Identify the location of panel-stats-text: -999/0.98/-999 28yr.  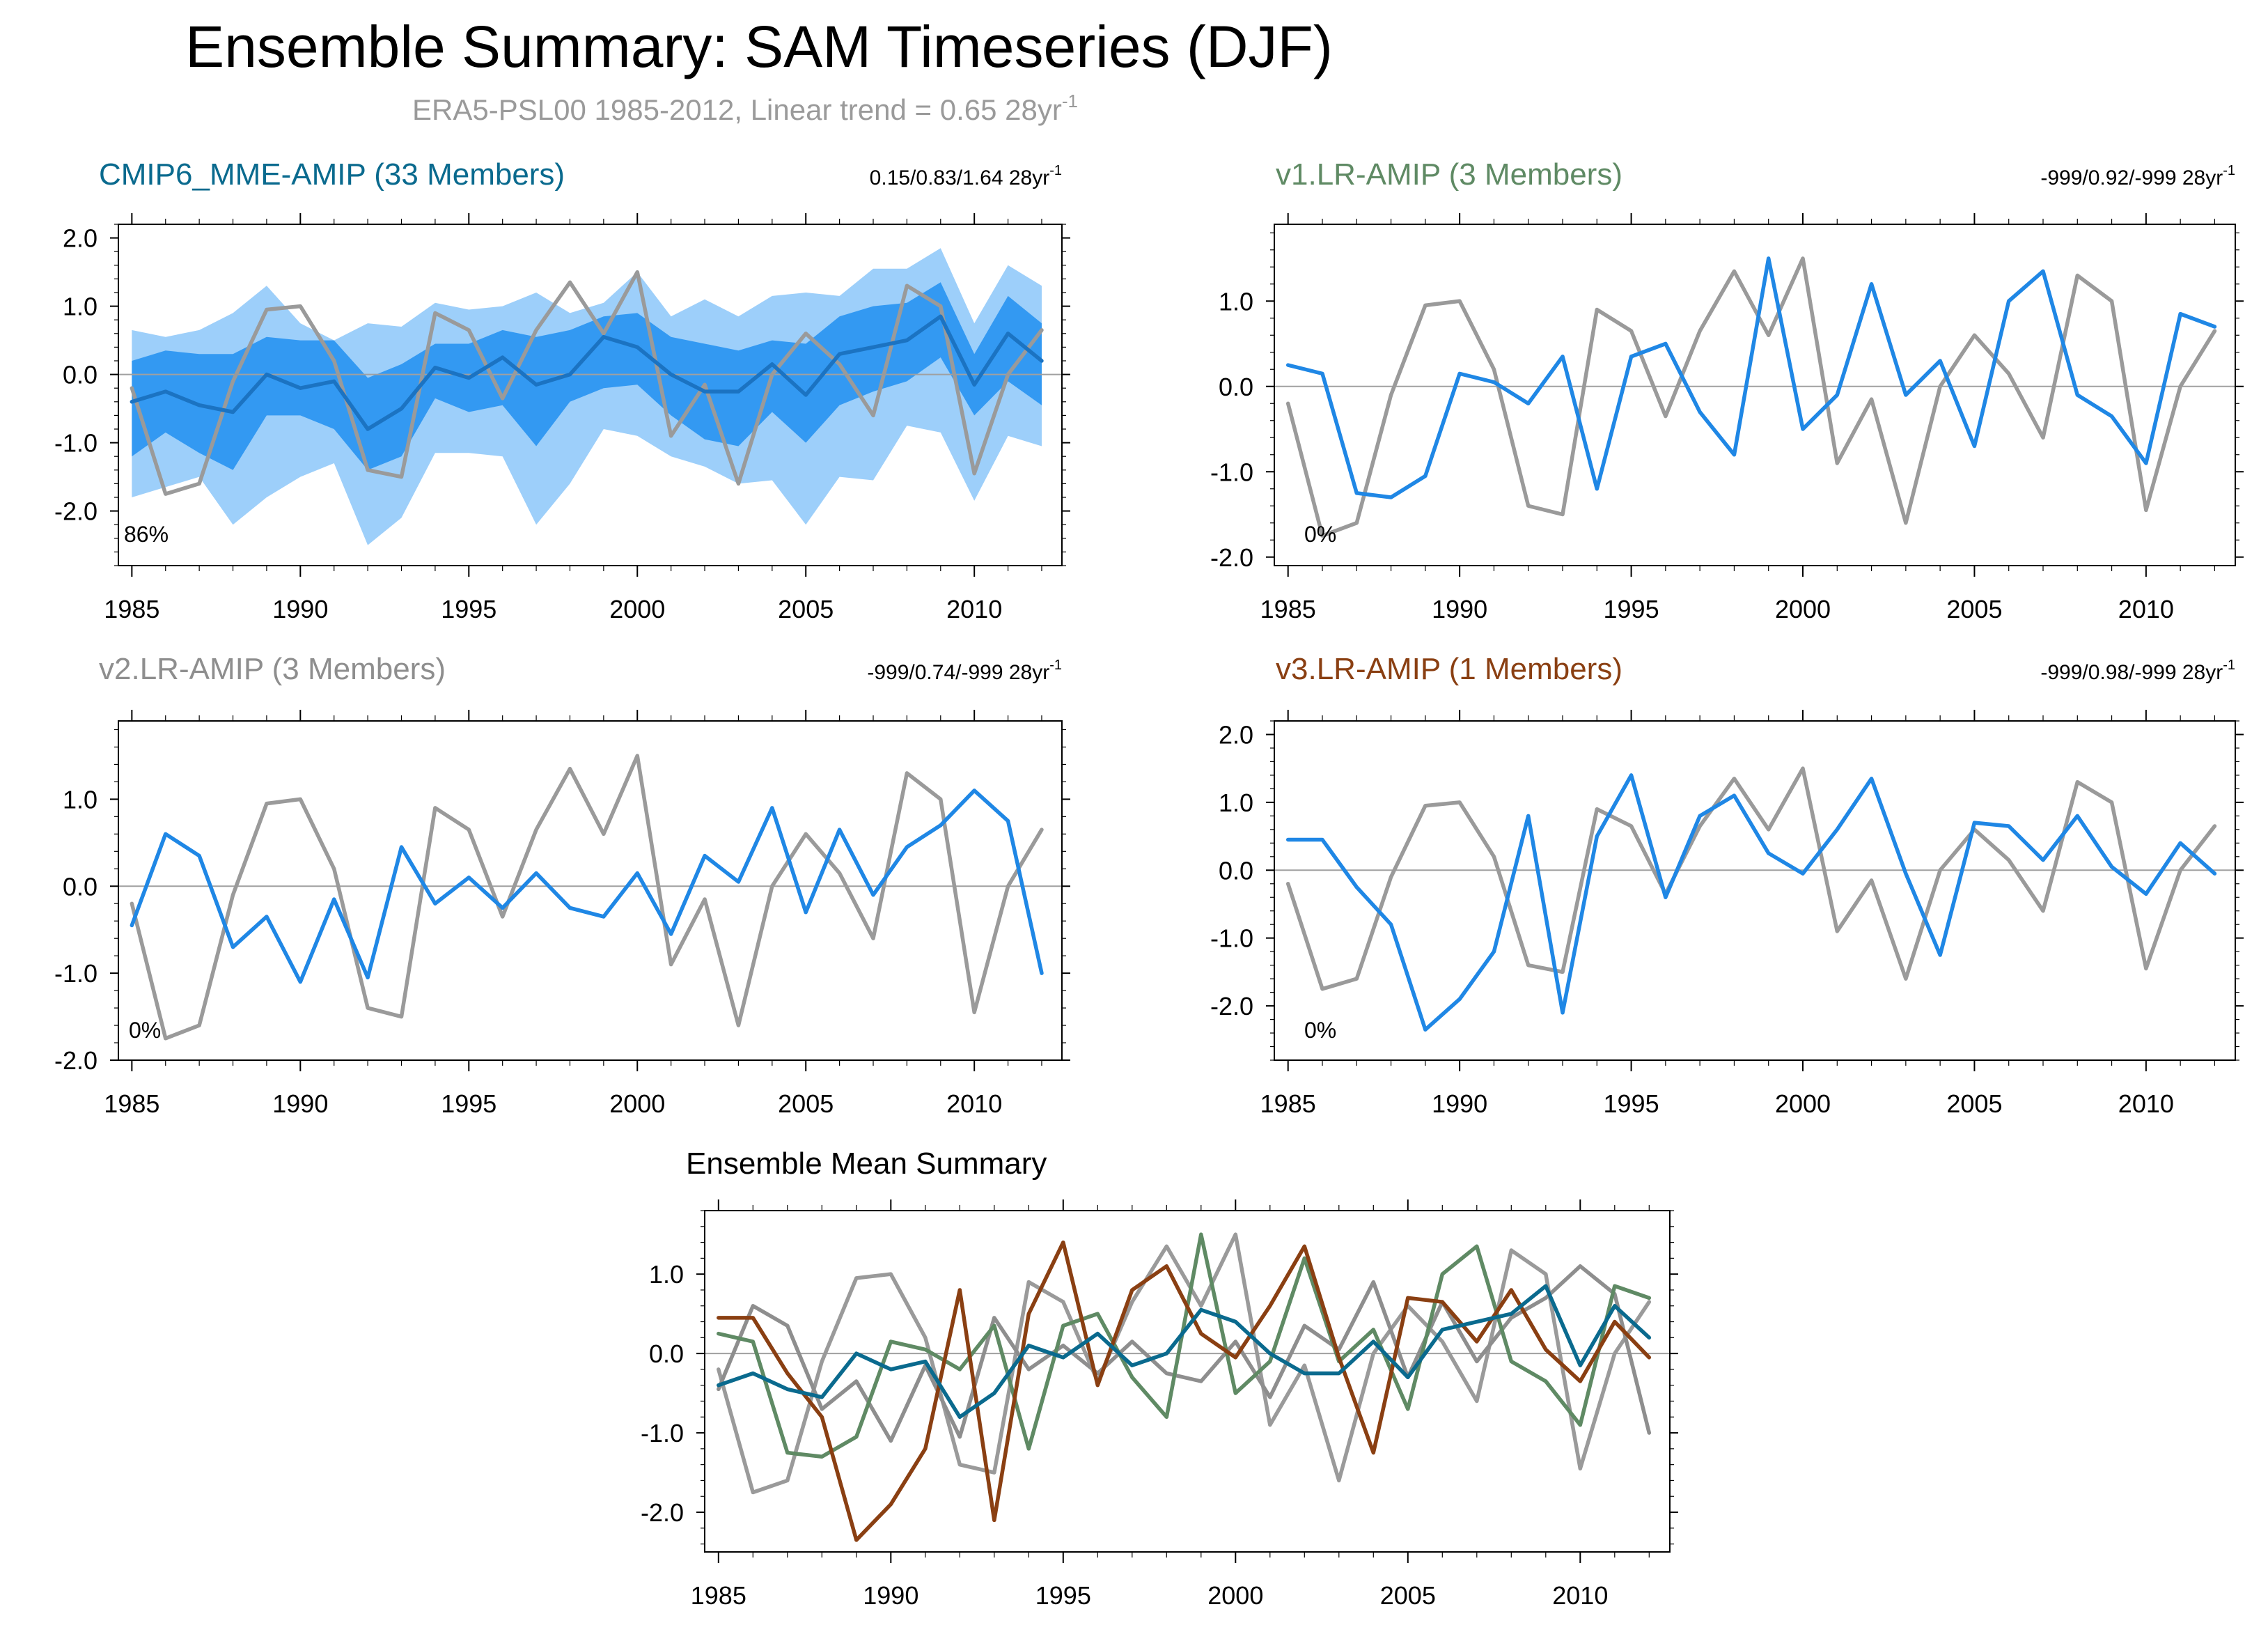
(2131, 672).